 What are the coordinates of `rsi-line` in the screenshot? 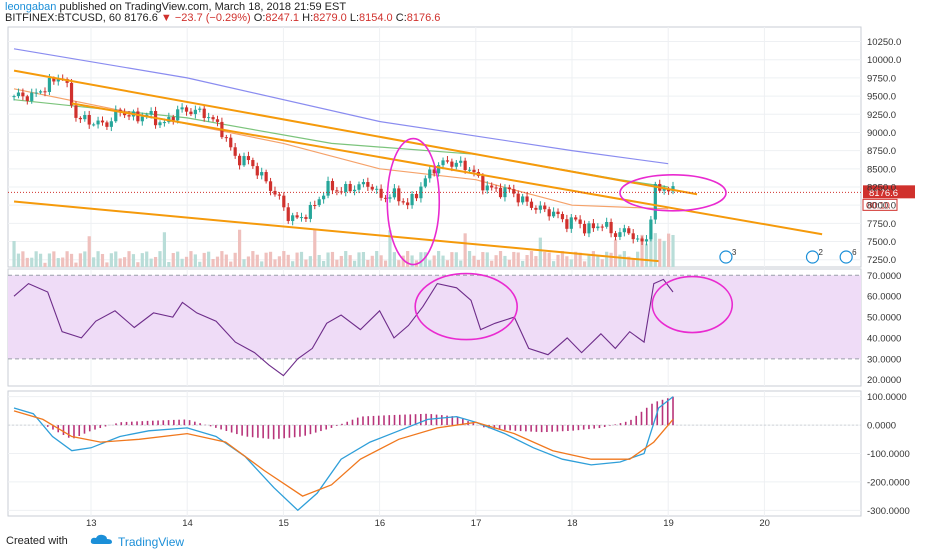 It's located at (343, 327).